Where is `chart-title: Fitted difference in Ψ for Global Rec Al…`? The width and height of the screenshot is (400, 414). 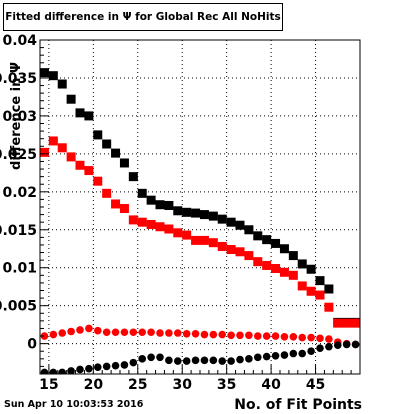 chart-title: Fitted difference in Ψ for Global Rec Al… is located at coordinates (143, 17).